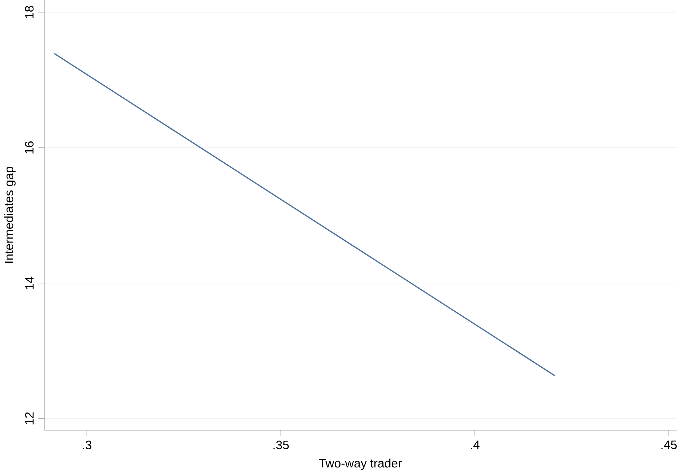 This screenshot has width=682, height=475. Describe the element at coordinates (29, 148) in the screenshot. I see `y-tick-label: 16` at that location.